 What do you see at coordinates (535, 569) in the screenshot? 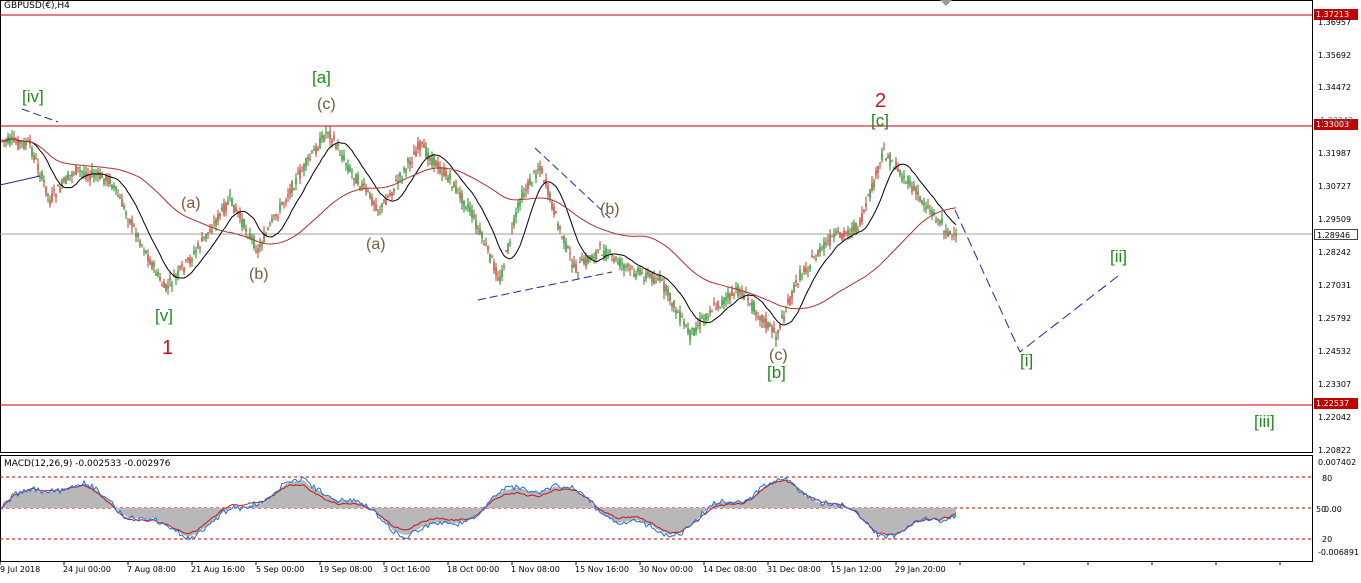
I see `x-tick: 1 Nov 08:00` at bounding box center [535, 569].